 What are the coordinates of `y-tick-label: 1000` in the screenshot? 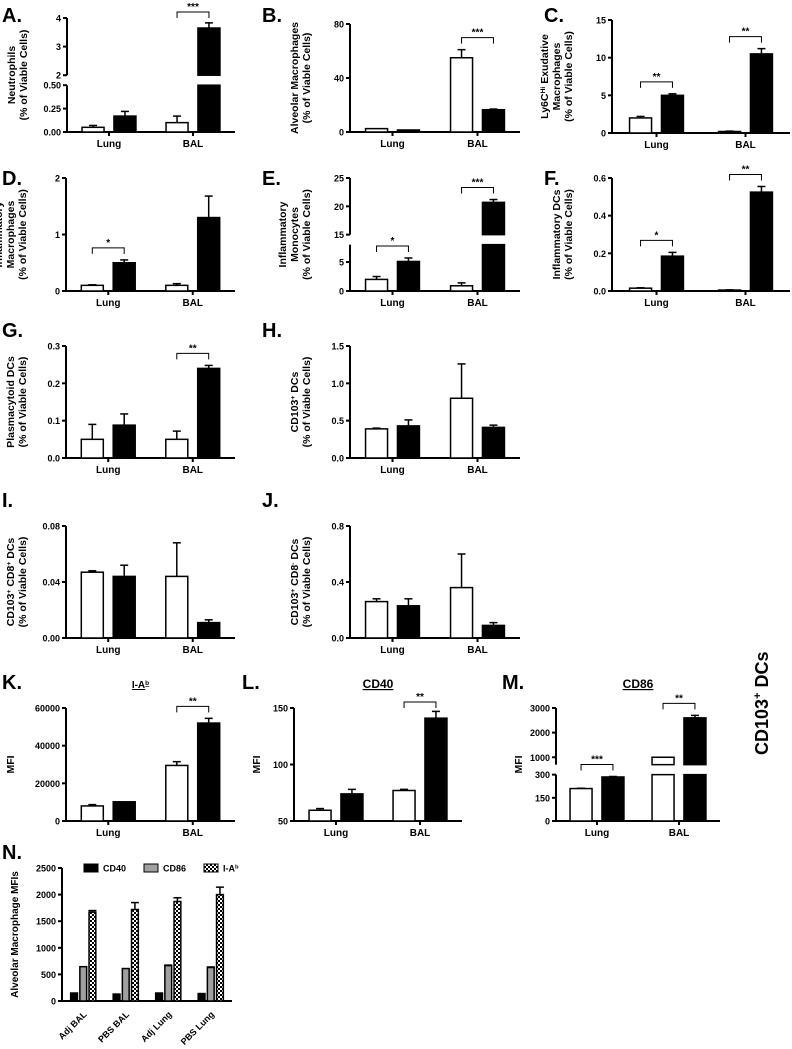 It's located at (46, 948).